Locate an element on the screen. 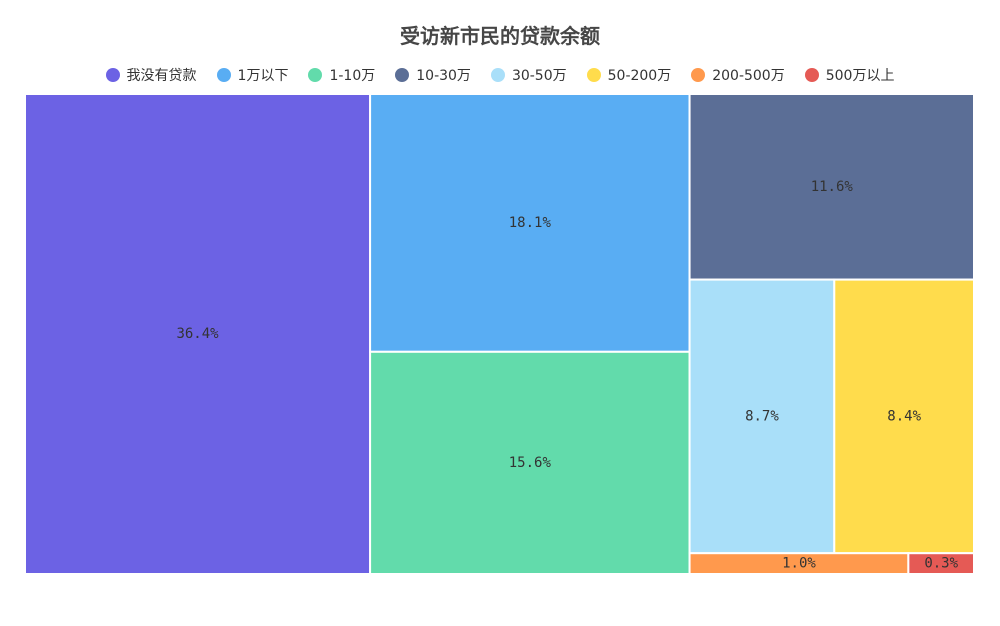 The image size is (1000, 626). tile-label: 0.3% is located at coordinates (941, 564).